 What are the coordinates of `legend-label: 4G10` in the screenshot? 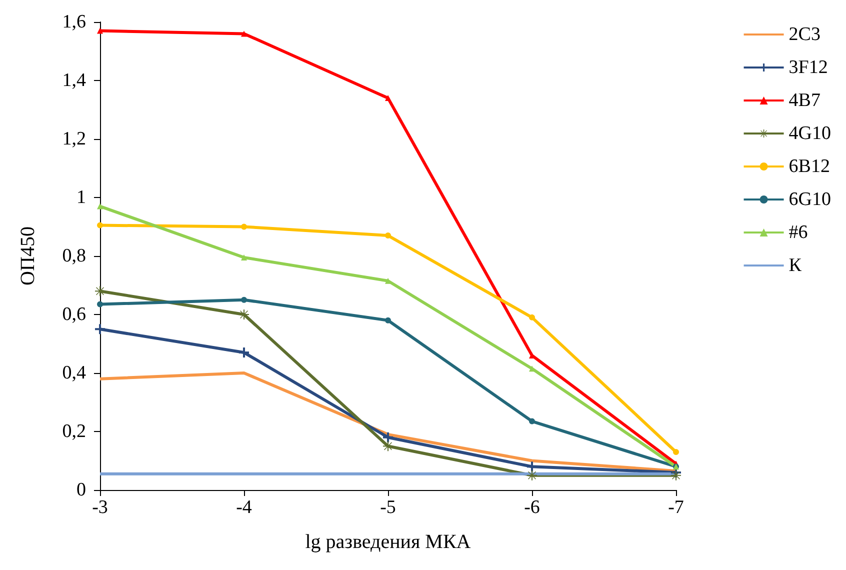 It's located at (810, 133).